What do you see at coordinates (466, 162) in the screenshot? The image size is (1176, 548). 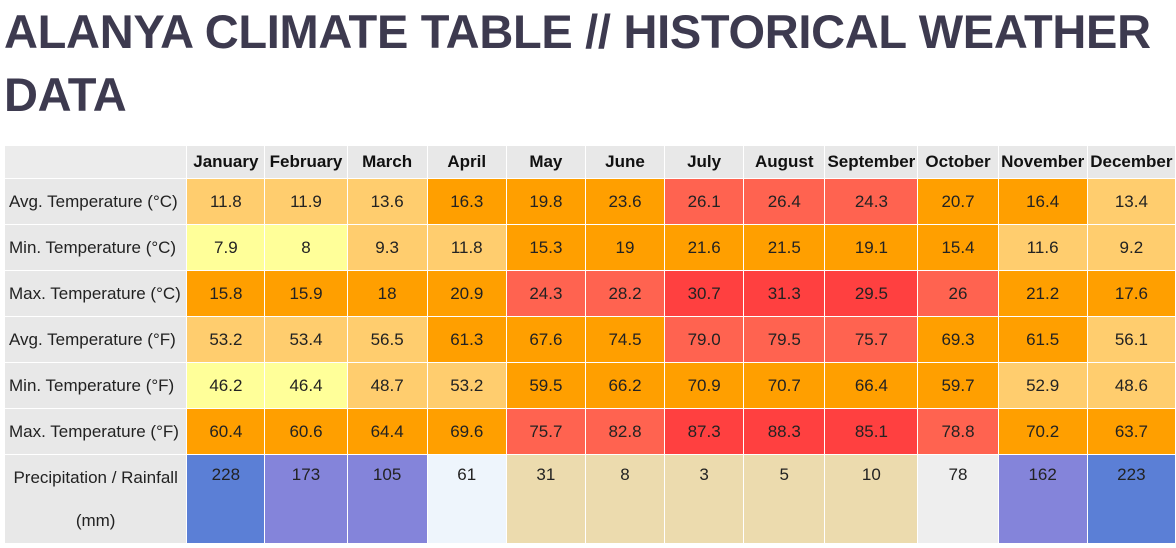 I see `month-header-april: April` at bounding box center [466, 162].